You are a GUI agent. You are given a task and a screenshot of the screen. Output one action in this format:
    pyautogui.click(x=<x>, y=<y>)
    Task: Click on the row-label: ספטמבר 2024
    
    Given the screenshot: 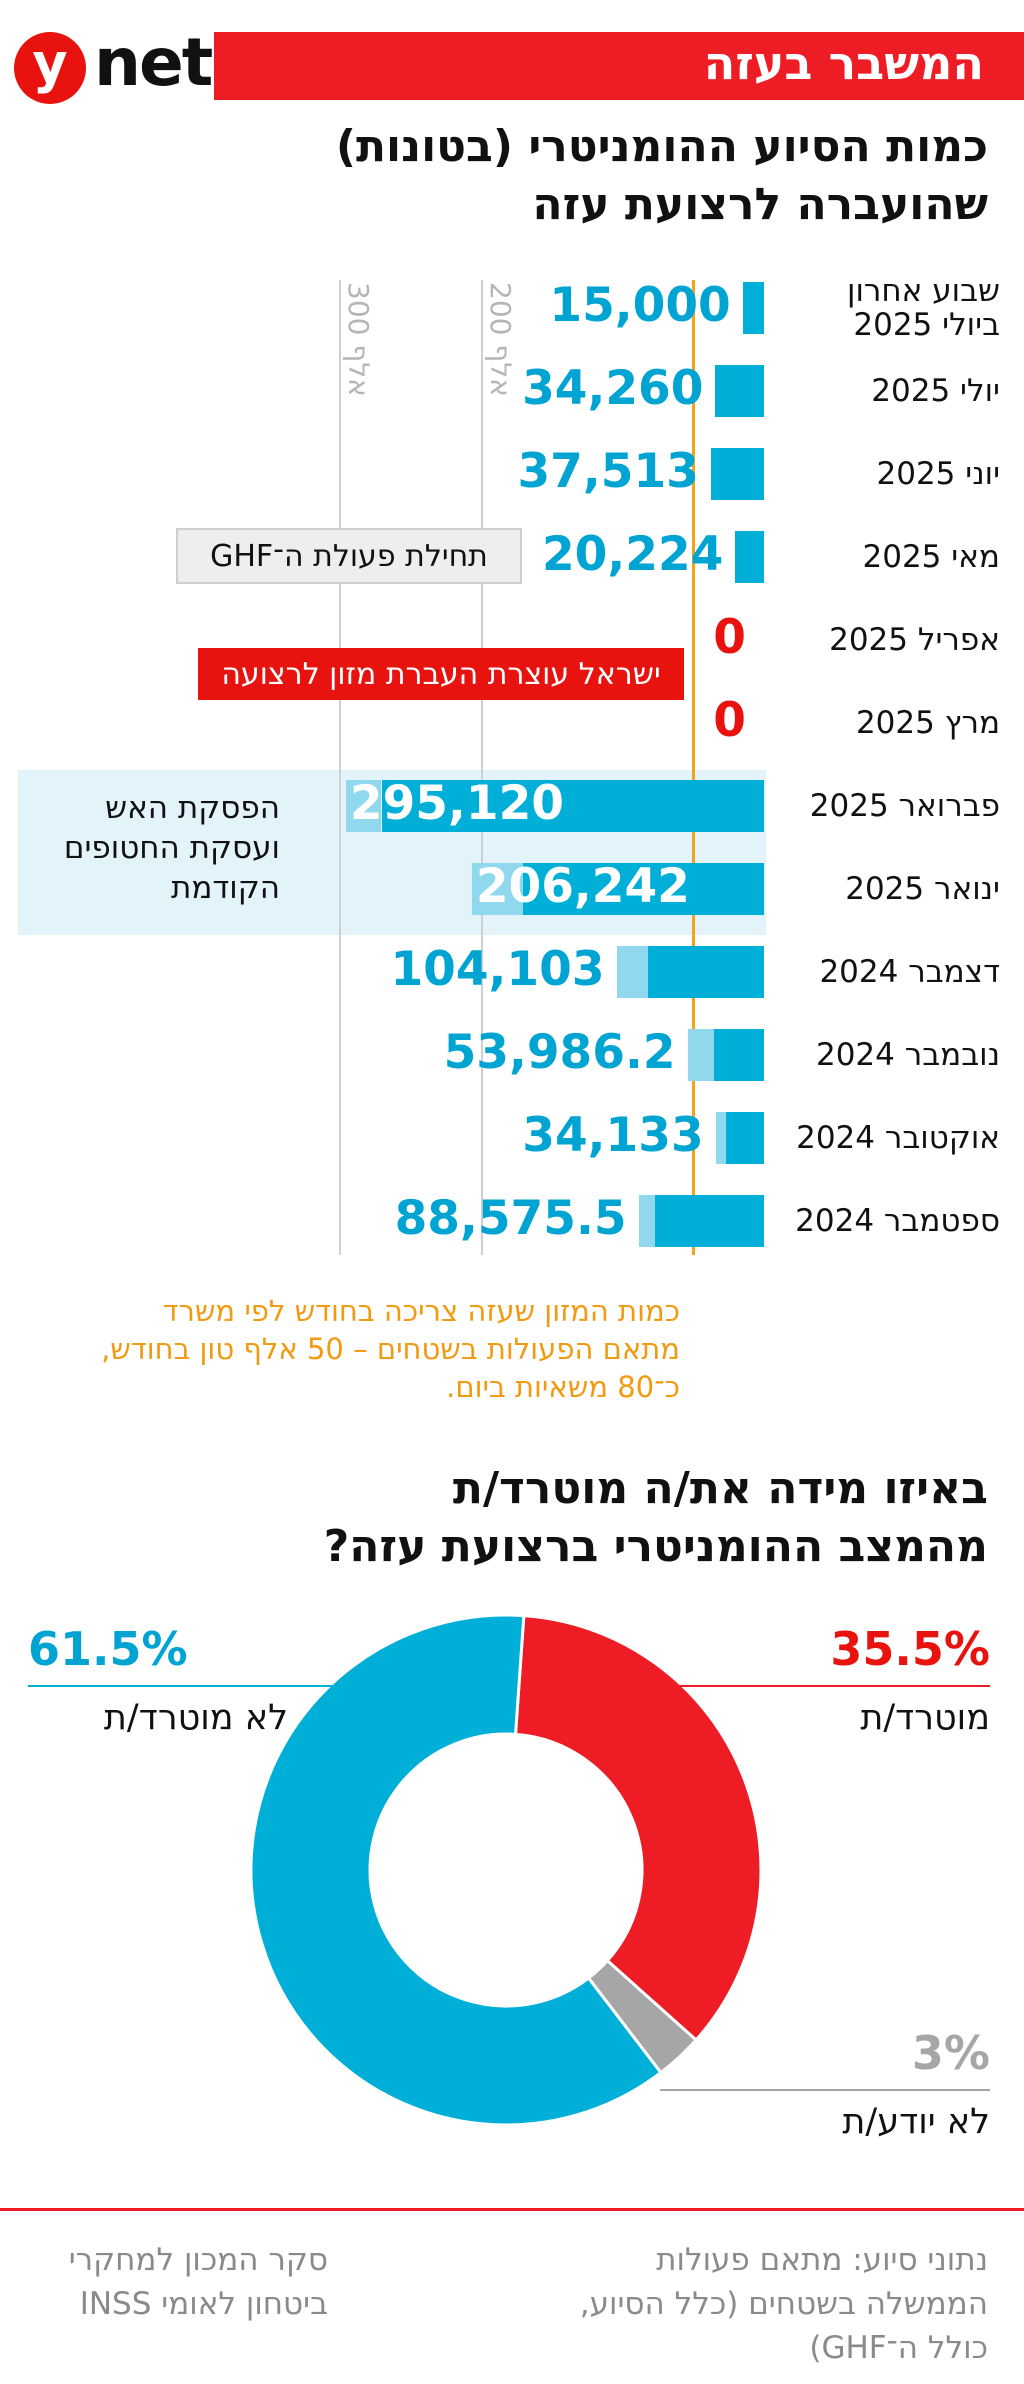 What is the action you would take?
    pyautogui.click(x=890, y=1221)
    